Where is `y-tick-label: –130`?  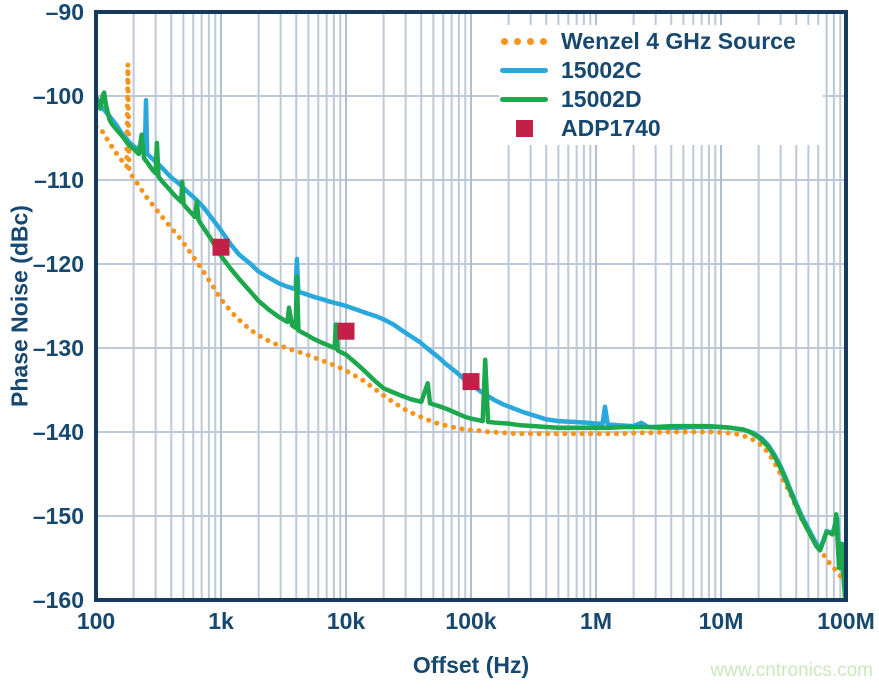 y-tick-label: –130 is located at coordinates (58, 348).